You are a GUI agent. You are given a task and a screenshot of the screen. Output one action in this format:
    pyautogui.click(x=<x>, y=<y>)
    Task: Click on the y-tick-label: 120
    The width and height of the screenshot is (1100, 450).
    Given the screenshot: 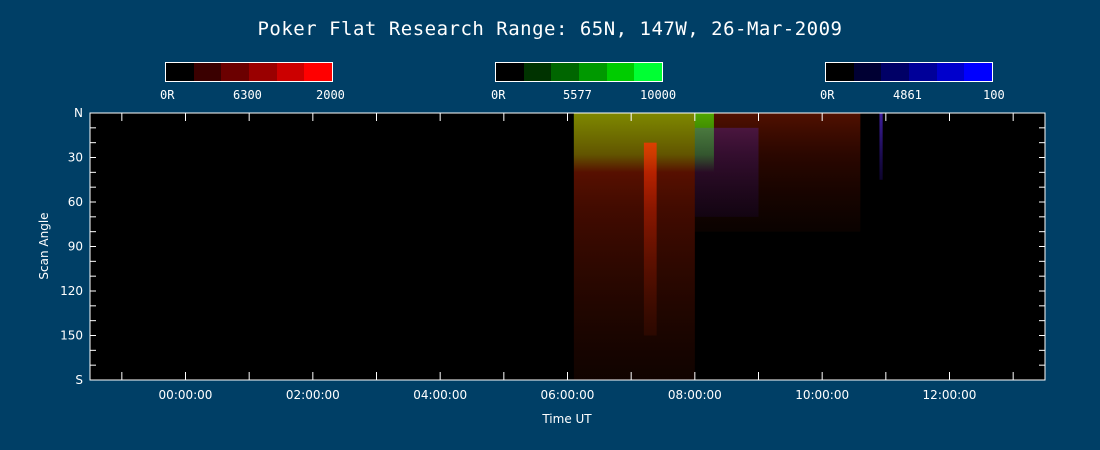 What is the action you would take?
    pyautogui.click(x=71, y=291)
    